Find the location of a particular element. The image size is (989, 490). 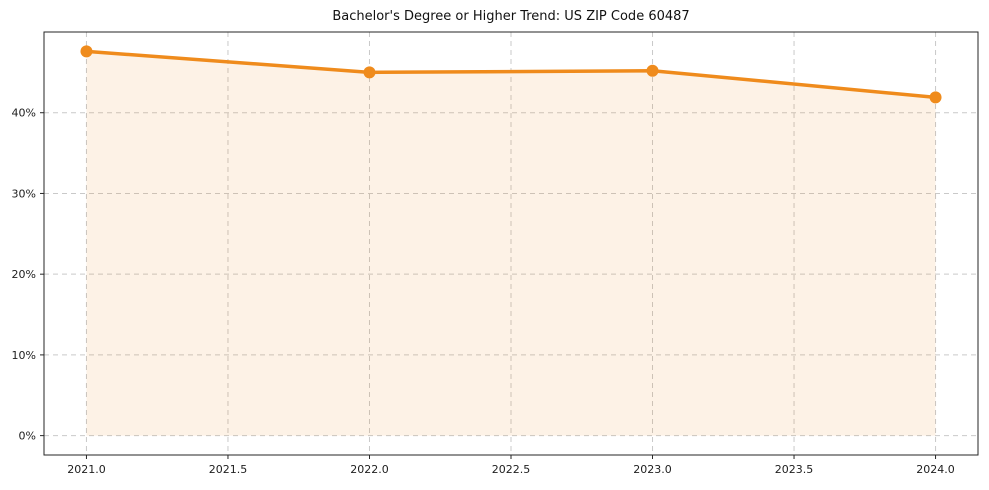

y-tick-label: 0% is located at coordinates (27, 436).